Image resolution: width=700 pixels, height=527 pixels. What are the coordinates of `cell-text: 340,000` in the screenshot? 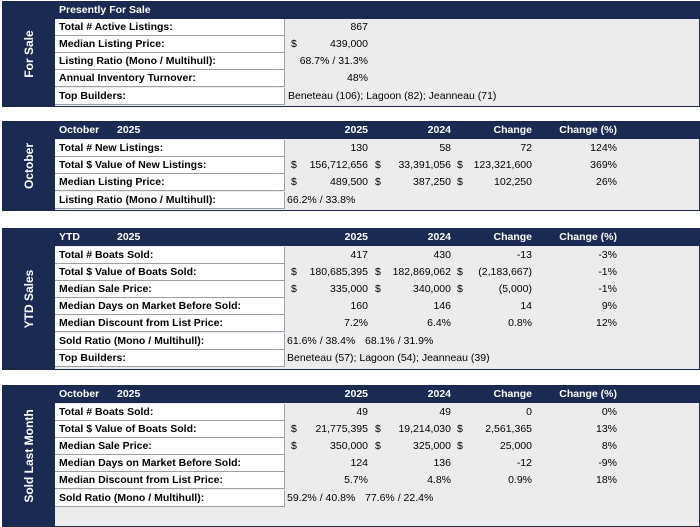 It's located at (432, 289).